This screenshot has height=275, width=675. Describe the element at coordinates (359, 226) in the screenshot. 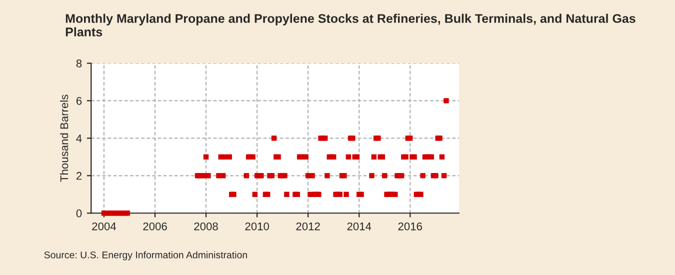

I see `x-tick-label: 2014` at that location.